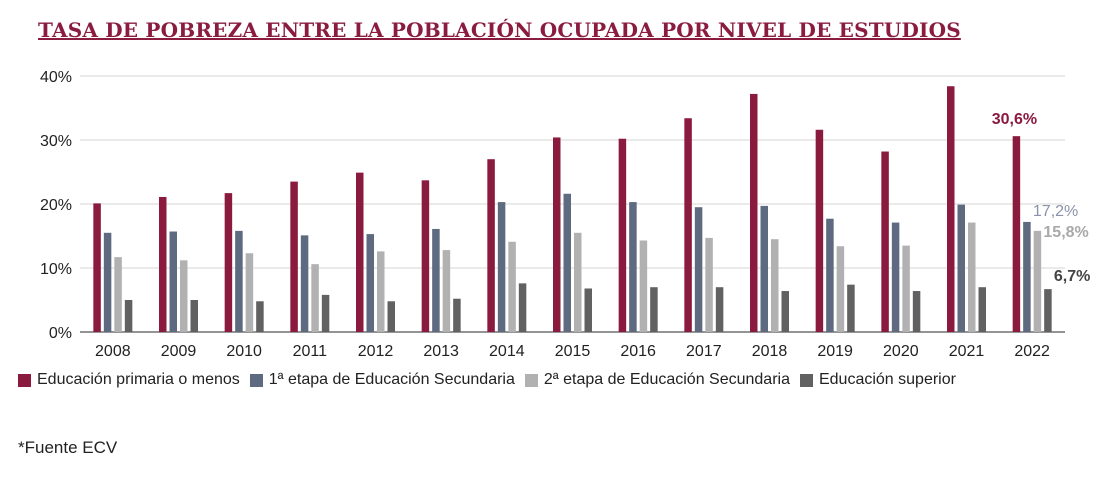 The height and width of the screenshot is (482, 1115). I want to click on y-tick-label: 30%, so click(56, 141).